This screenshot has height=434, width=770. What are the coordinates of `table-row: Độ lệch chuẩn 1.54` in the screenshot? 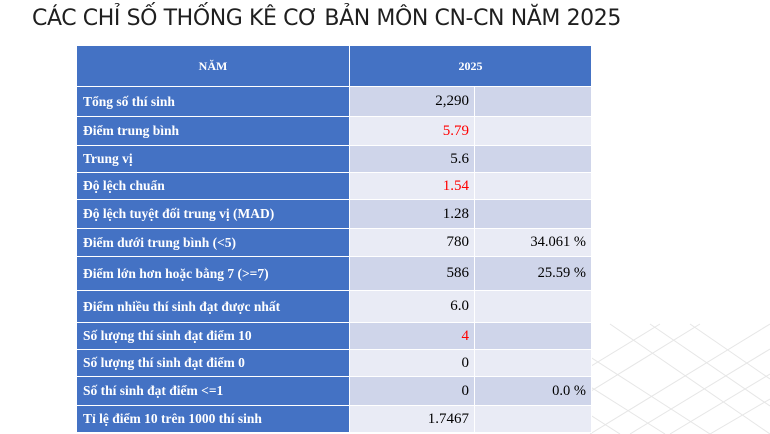 It's located at (334, 186).